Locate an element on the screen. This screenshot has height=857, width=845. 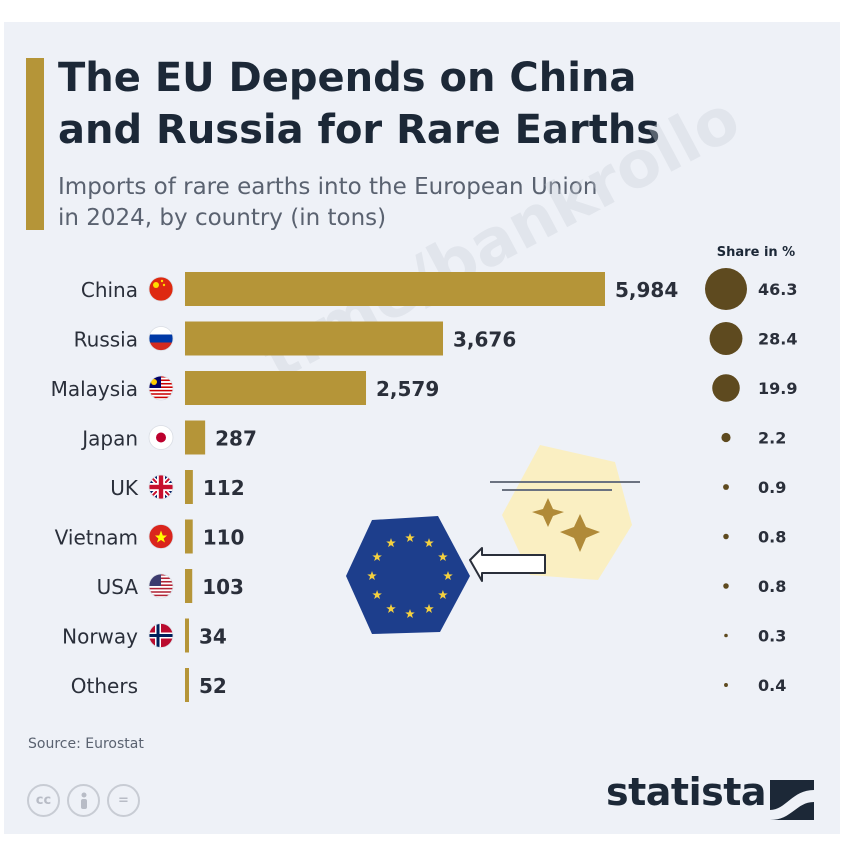
value-label: 110 is located at coordinates (224, 538).